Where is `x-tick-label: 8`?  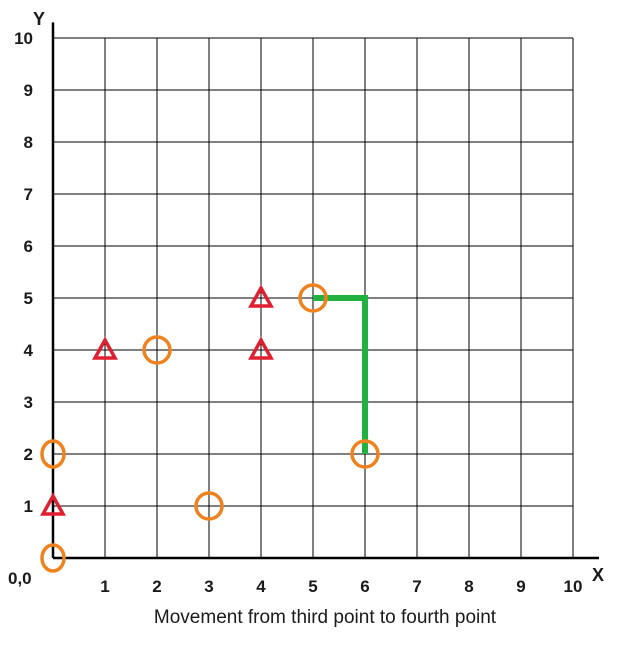
x-tick-label: 8 is located at coordinates (468, 586).